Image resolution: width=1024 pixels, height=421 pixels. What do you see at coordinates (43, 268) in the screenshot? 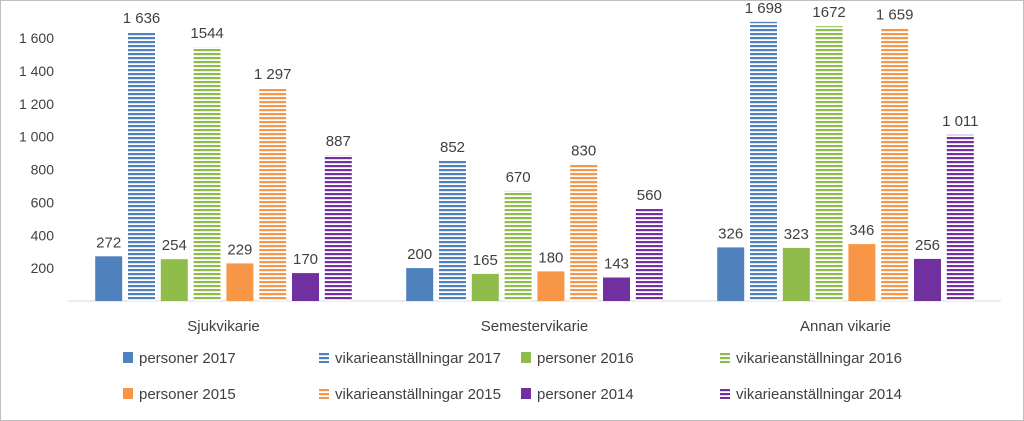
I see `y-tick-label: 200` at bounding box center [43, 268].